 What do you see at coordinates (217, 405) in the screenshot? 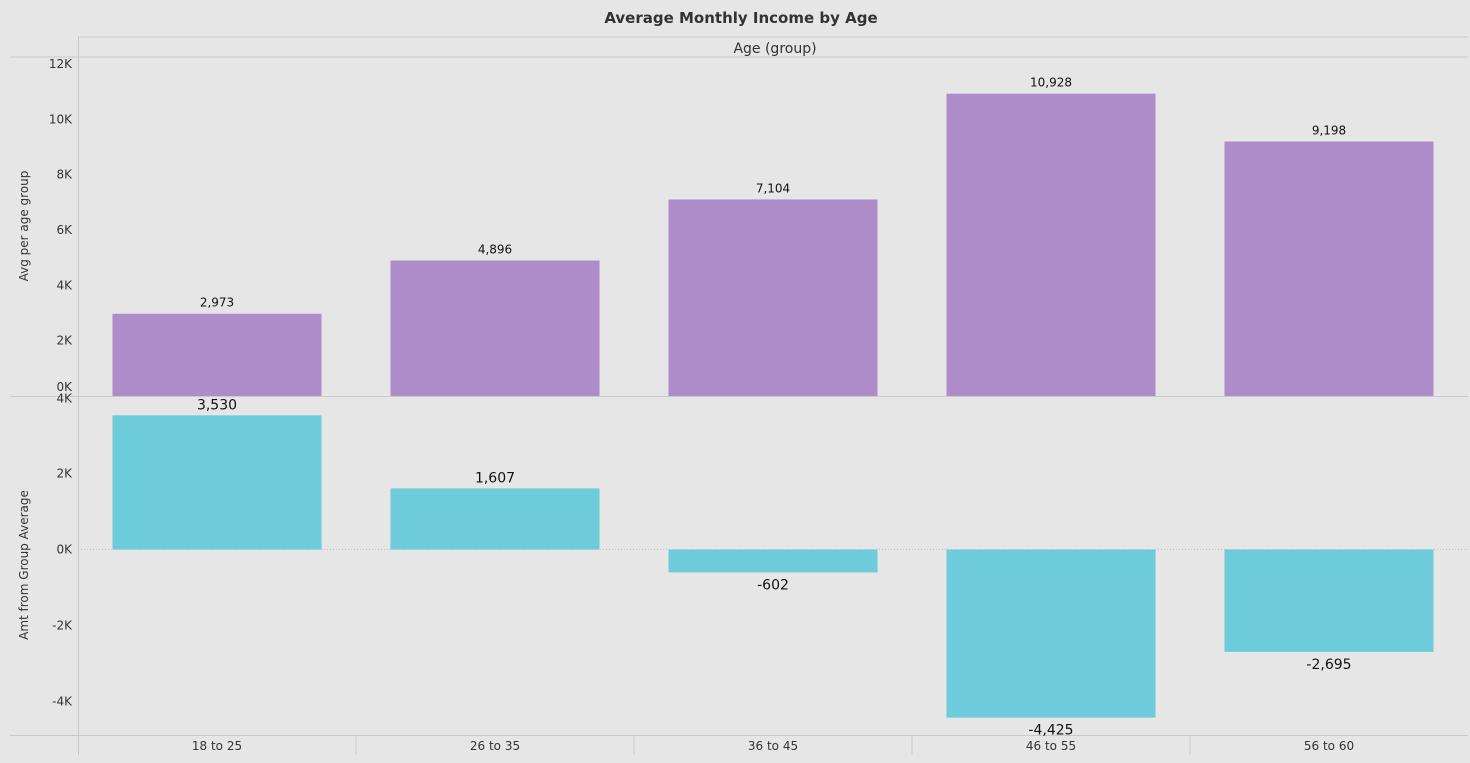
I see `bottom-bar-data-label: 3,530` at bounding box center [217, 405].